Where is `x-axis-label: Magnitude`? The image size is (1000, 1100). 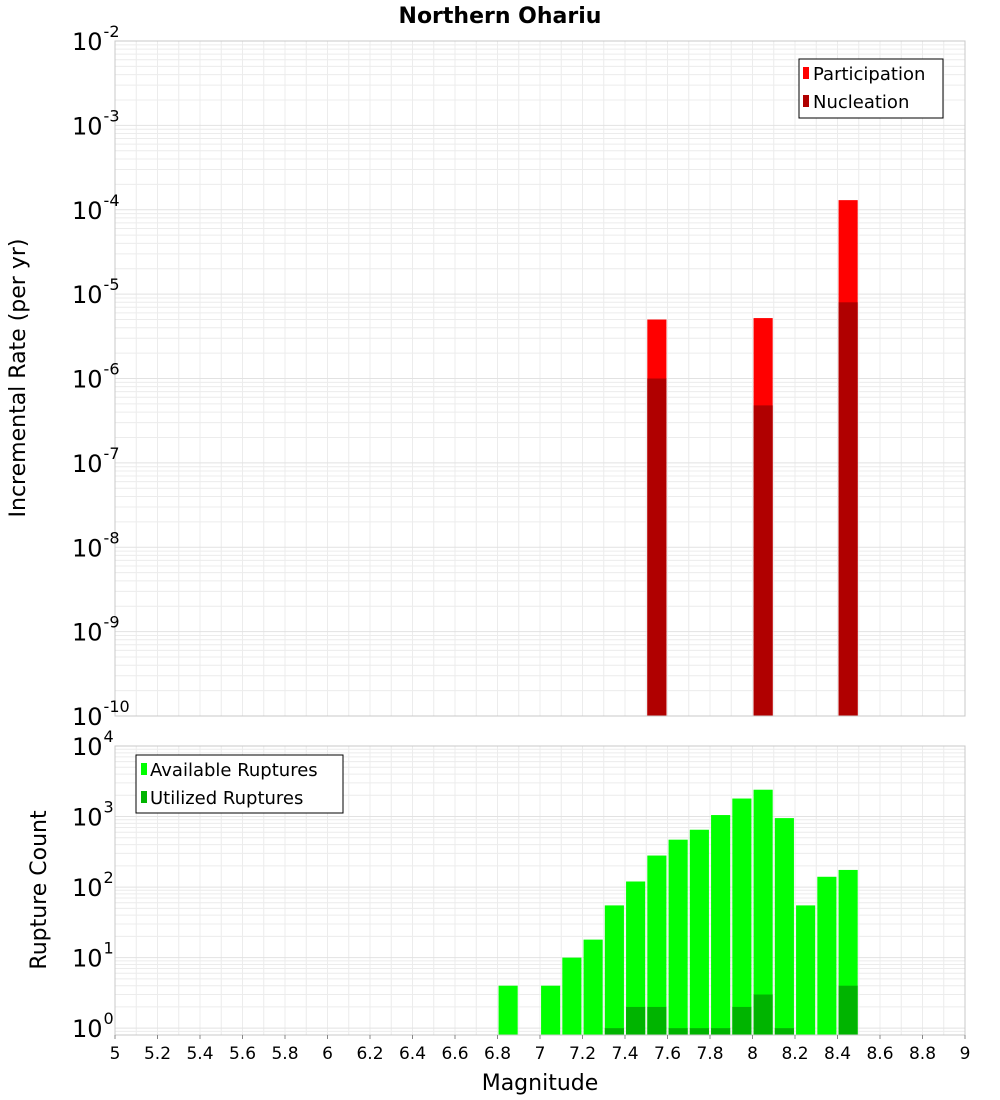
x-axis-label: Magnitude is located at coordinates (540, 1083).